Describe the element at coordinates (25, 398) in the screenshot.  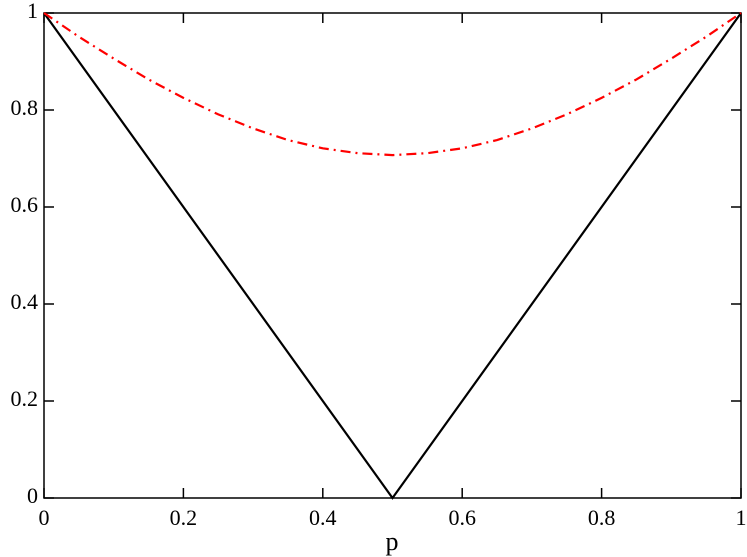
I see `y-tick-label: 0.2` at that location.